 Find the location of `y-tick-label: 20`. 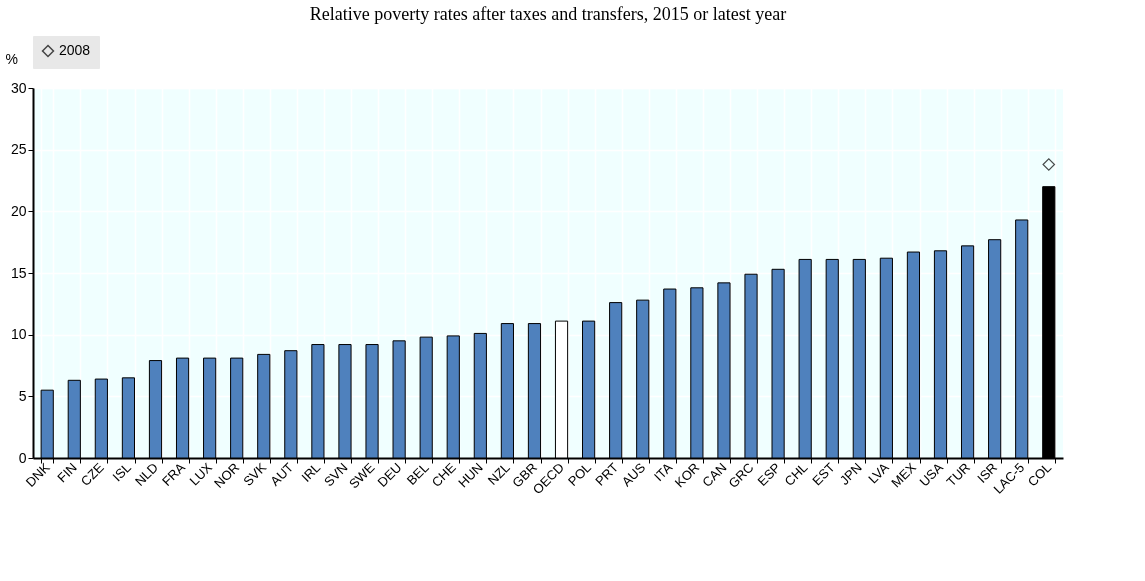

y-tick-label: 20 is located at coordinates (18, 210).